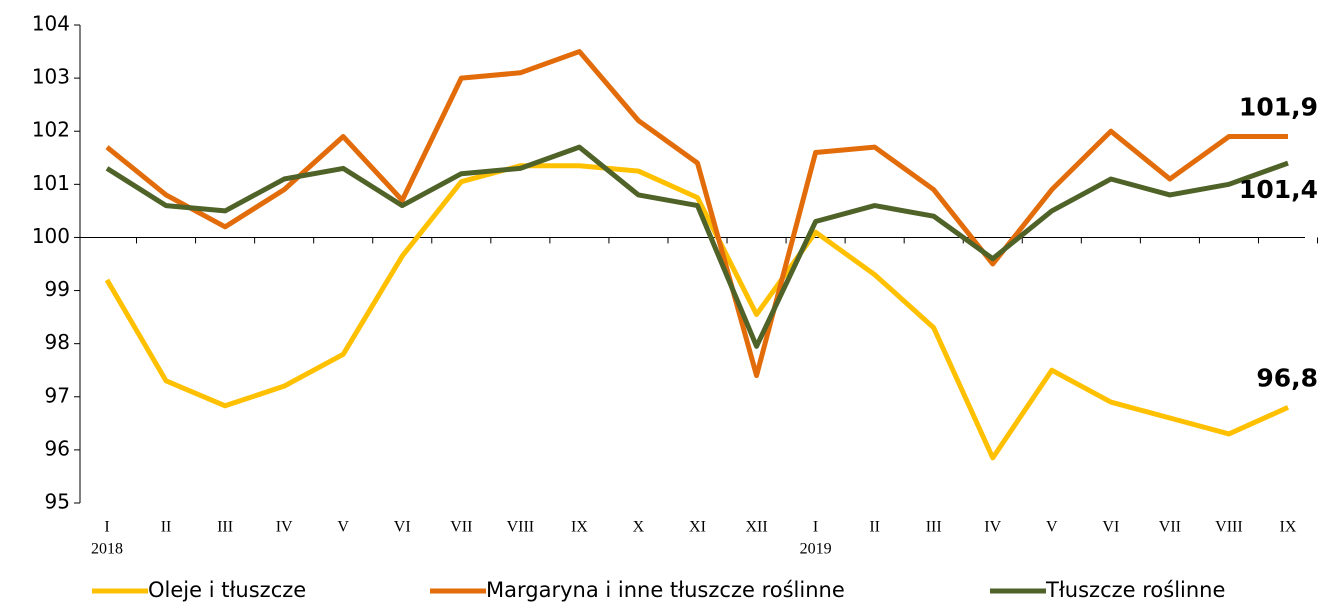 The height and width of the screenshot is (603, 1330). What do you see at coordinates (1278, 107) in the screenshot?
I see `value-label: 101,9` at bounding box center [1278, 107].